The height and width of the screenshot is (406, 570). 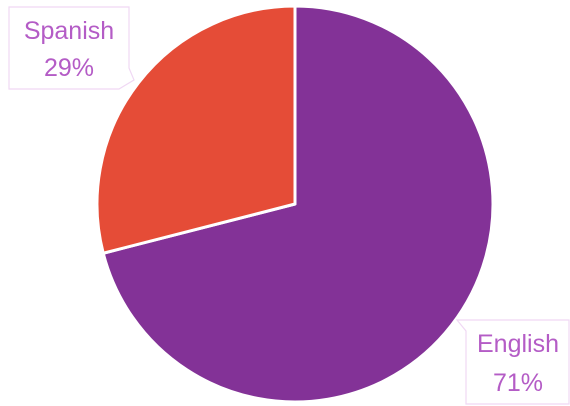 I want to click on data-label-spanish-value: 29%, so click(x=69, y=68).